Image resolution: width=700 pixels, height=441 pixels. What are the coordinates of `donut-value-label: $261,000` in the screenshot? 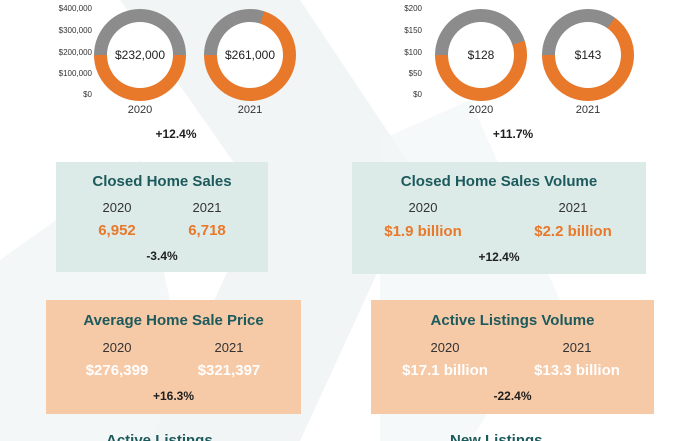 It's located at (250, 55).